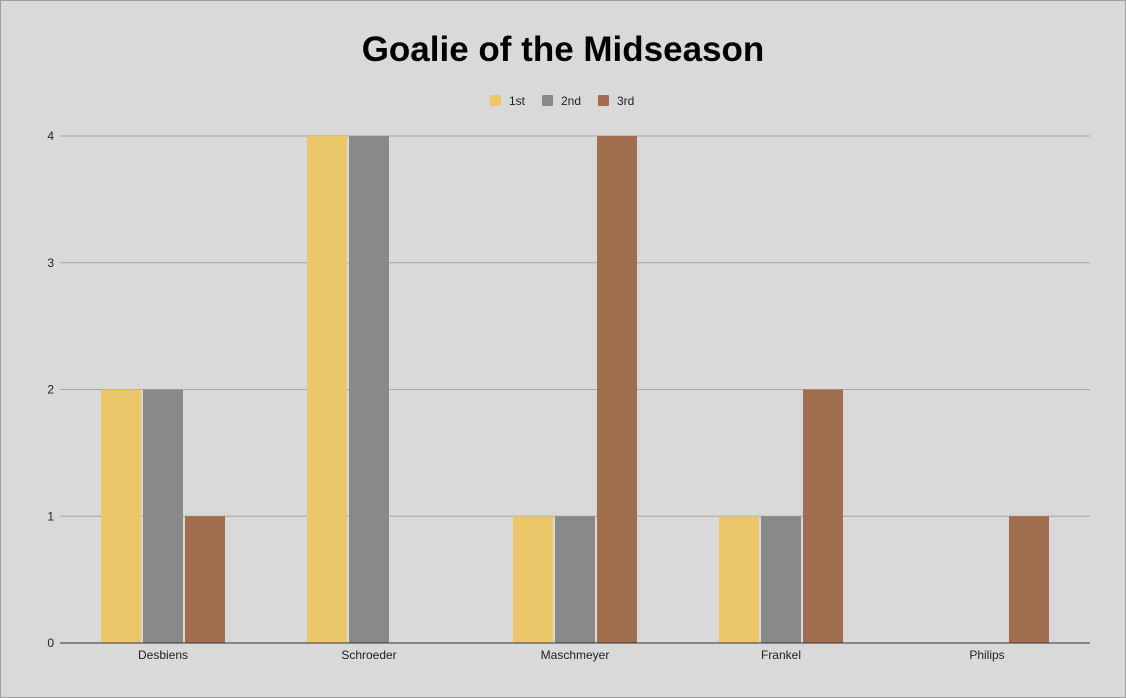 This screenshot has height=698, width=1126. I want to click on bar-2nd-maschmeyer, so click(575, 579).